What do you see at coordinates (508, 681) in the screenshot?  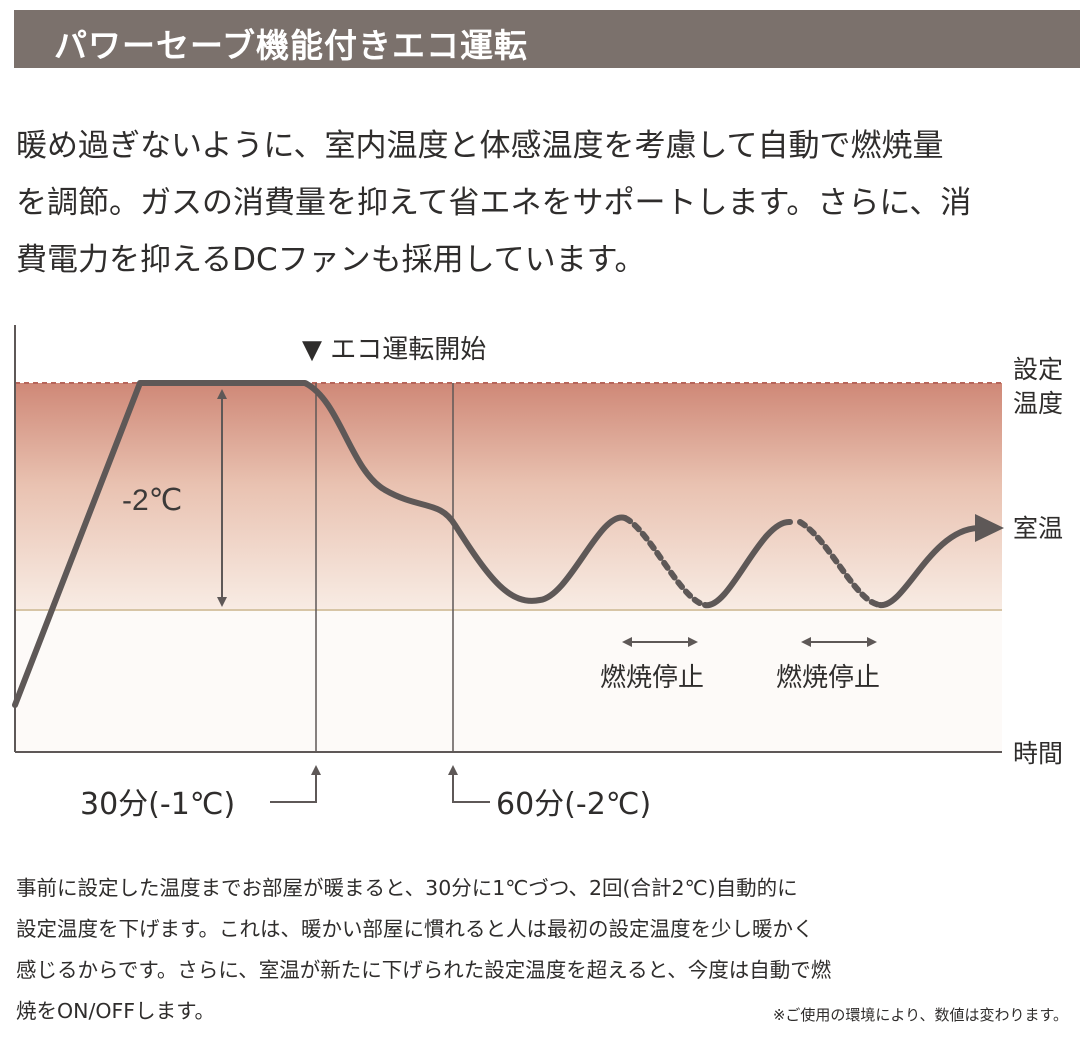 I see `lower-fade` at bounding box center [508, 681].